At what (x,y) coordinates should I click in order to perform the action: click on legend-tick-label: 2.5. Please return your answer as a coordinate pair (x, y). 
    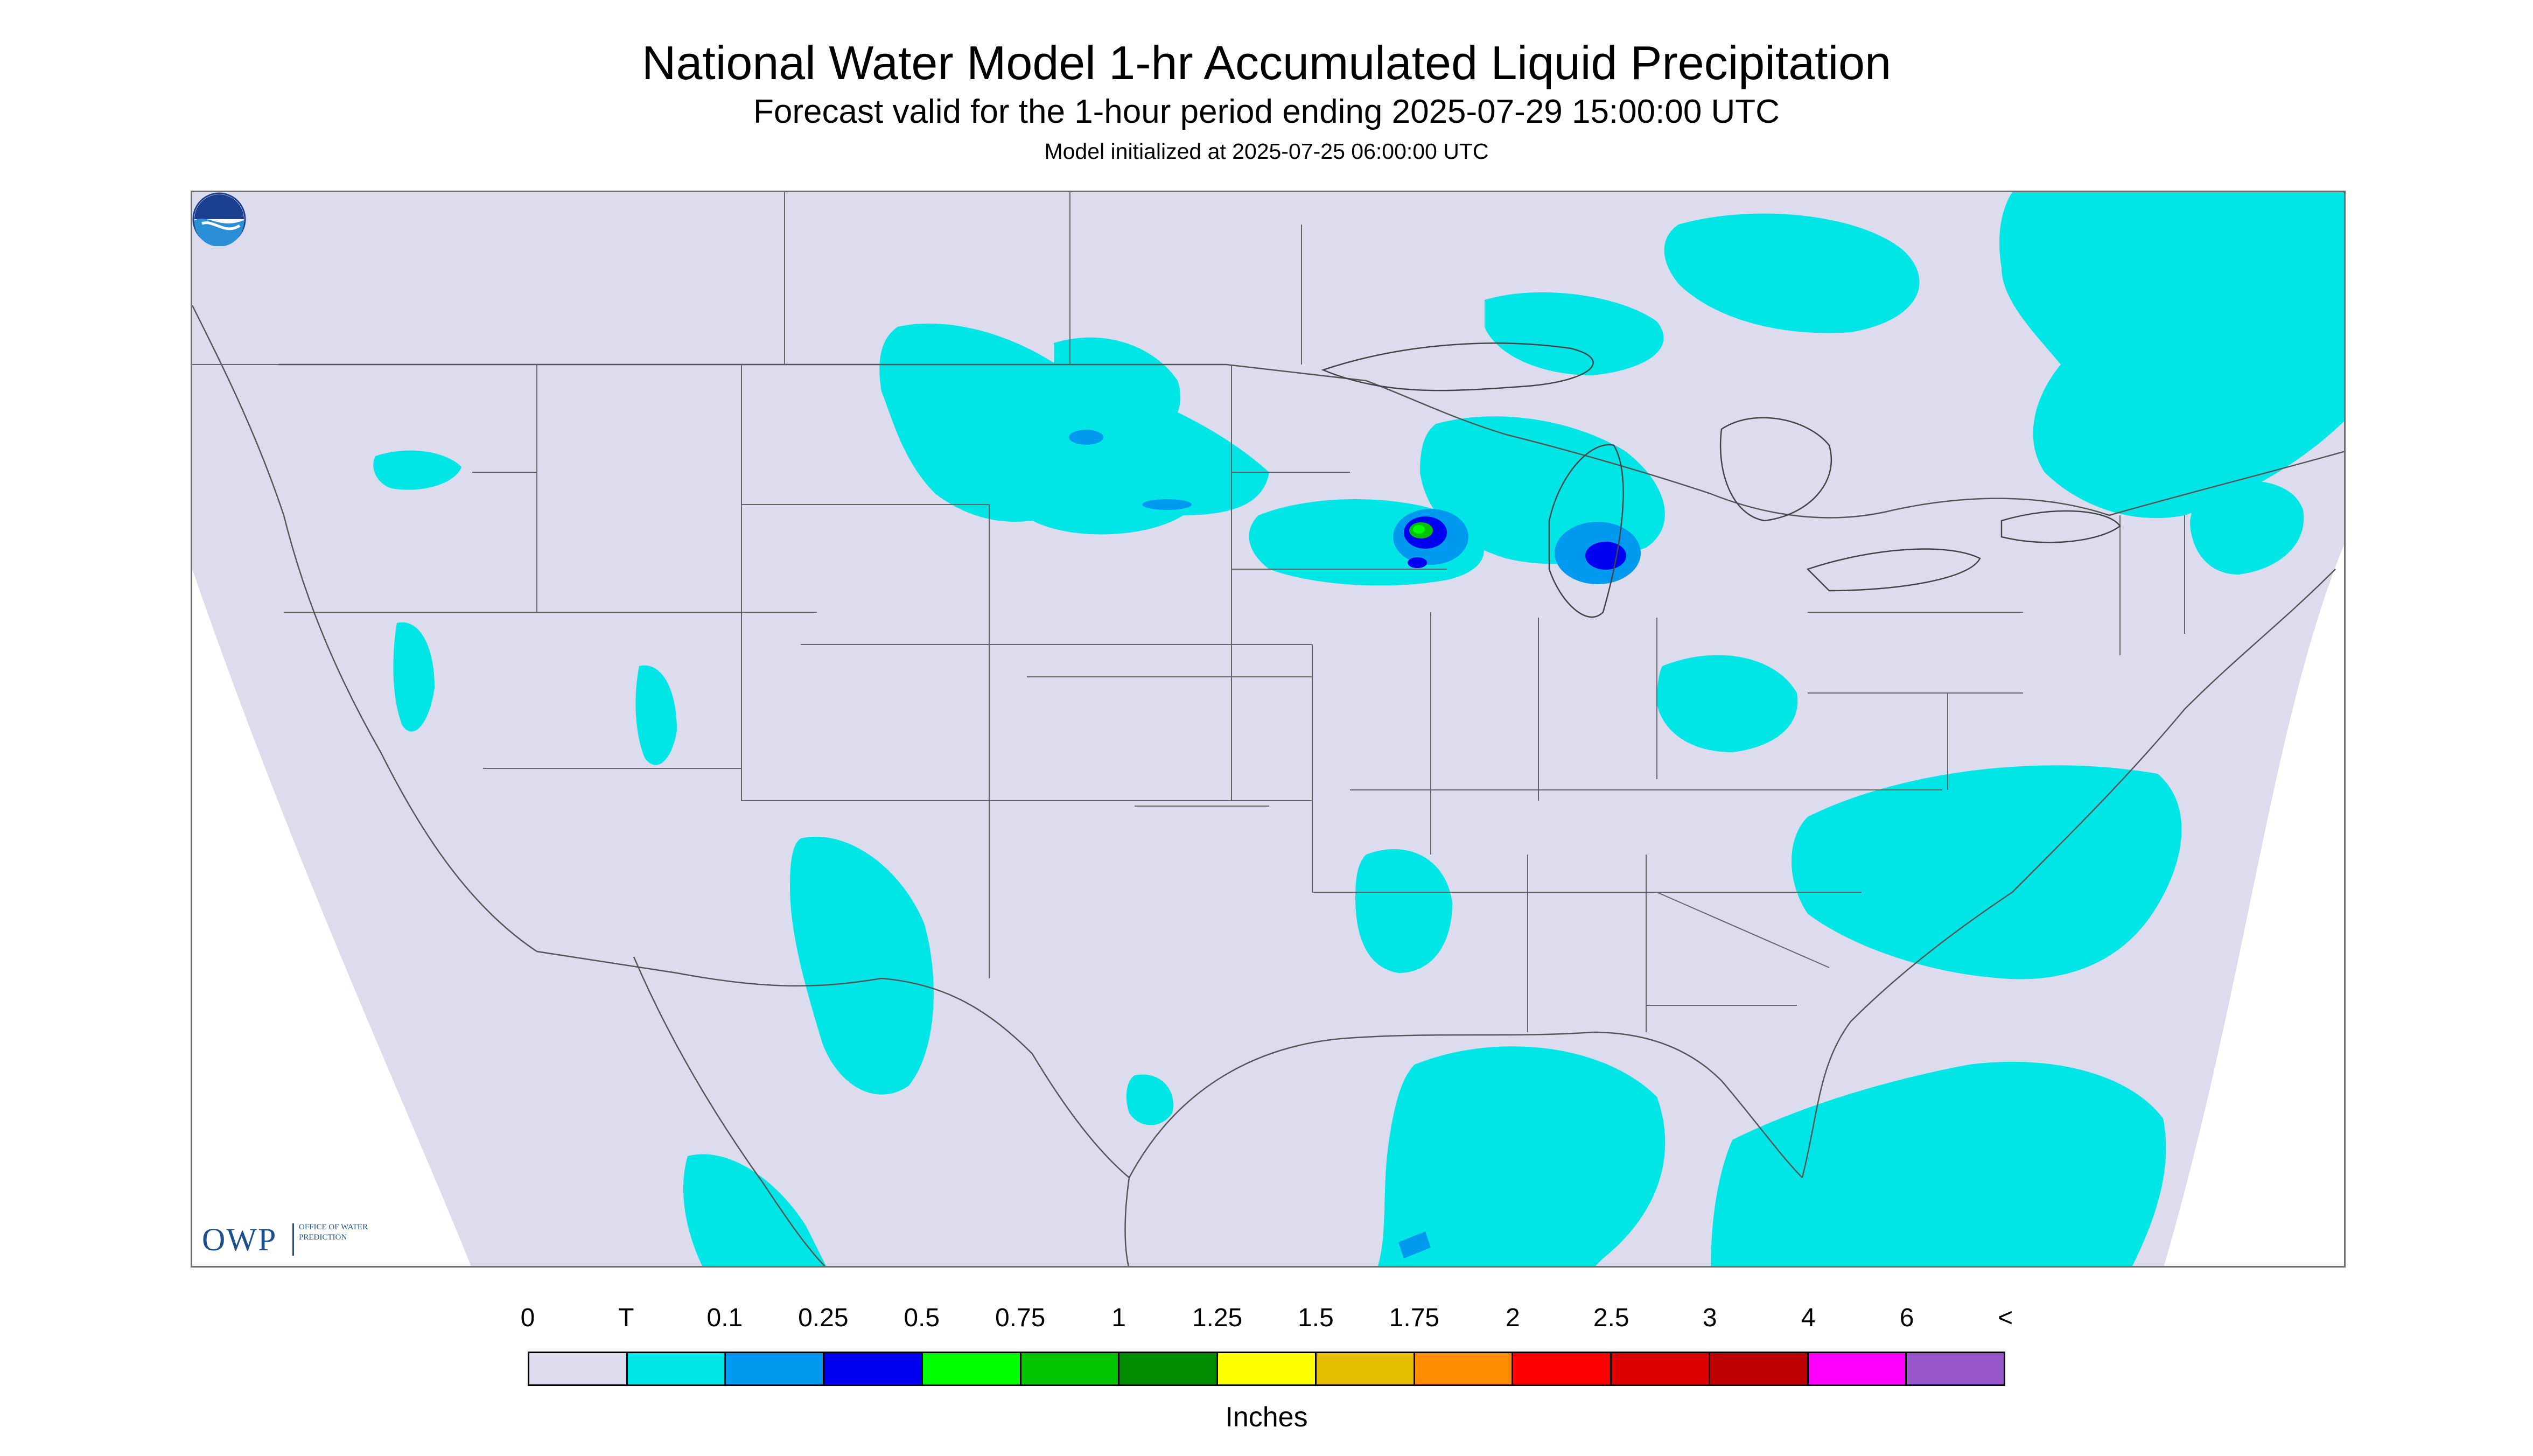
    Looking at the image, I should click on (1611, 1318).